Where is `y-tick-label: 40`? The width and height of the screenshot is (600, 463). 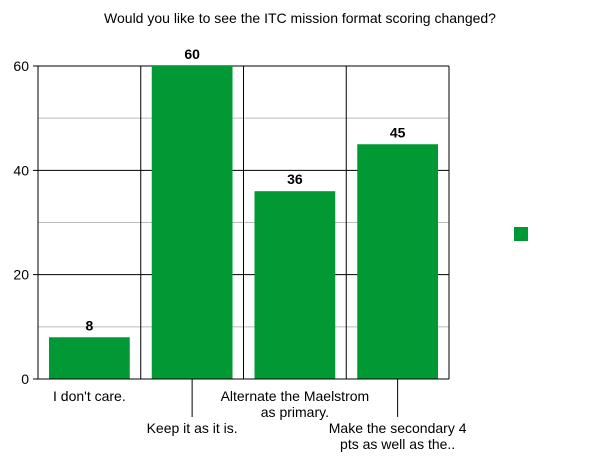
y-tick-label: 40 is located at coordinates (21, 170).